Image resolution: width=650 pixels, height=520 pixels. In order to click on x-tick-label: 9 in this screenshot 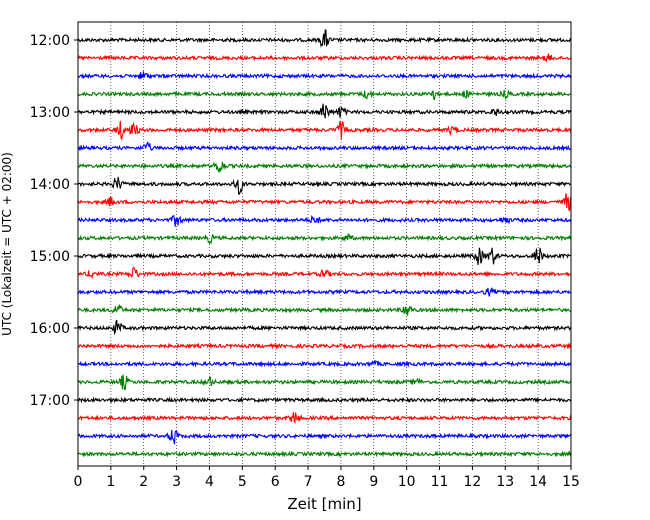, I will do `click(373, 482)`.